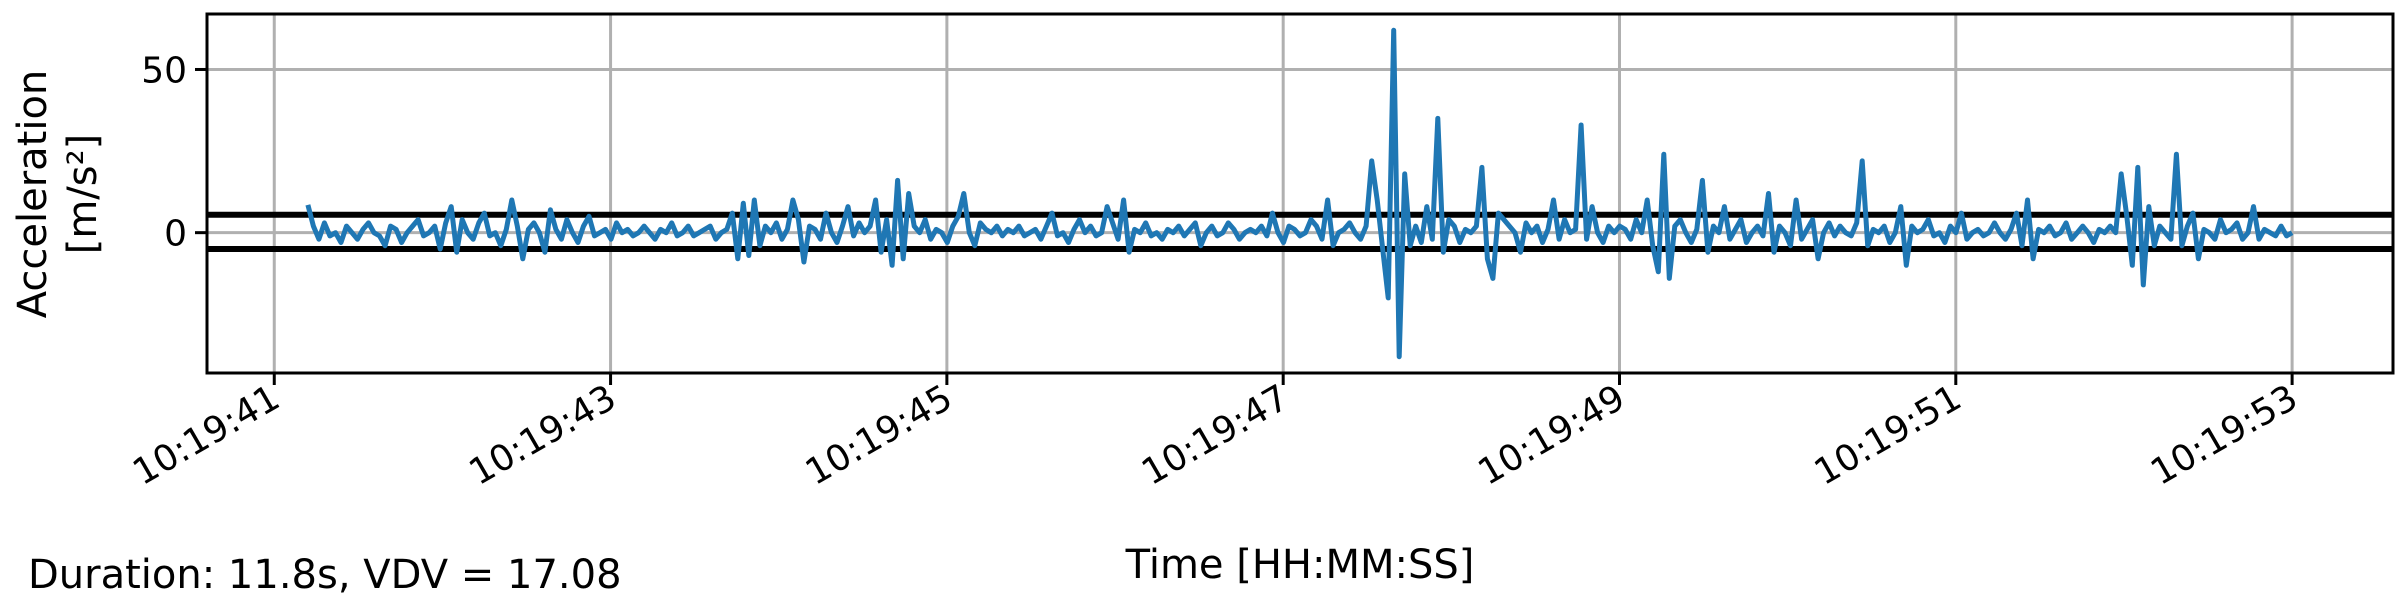  What do you see at coordinates (879, 435) in the screenshot?
I see `x-tick-label: 10:19:45` at bounding box center [879, 435].